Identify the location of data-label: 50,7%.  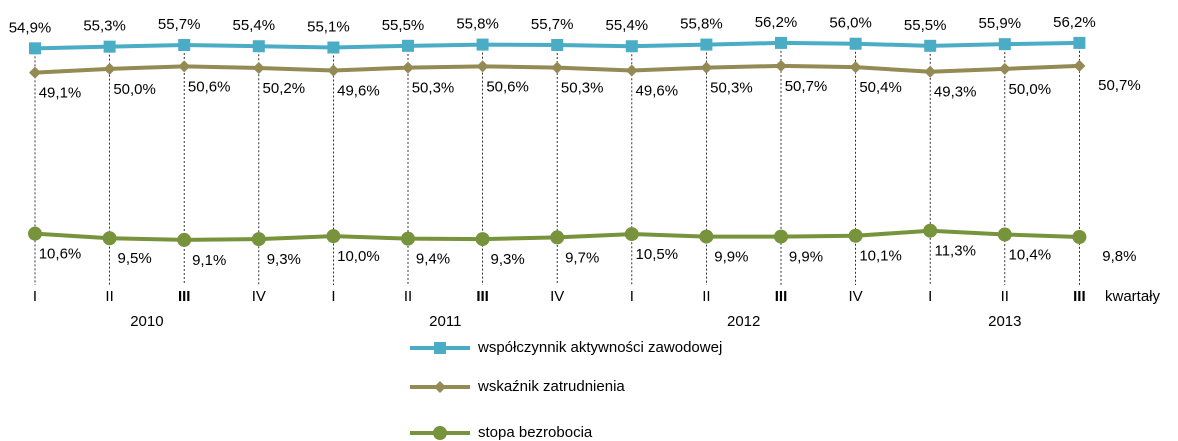
(1119, 85).